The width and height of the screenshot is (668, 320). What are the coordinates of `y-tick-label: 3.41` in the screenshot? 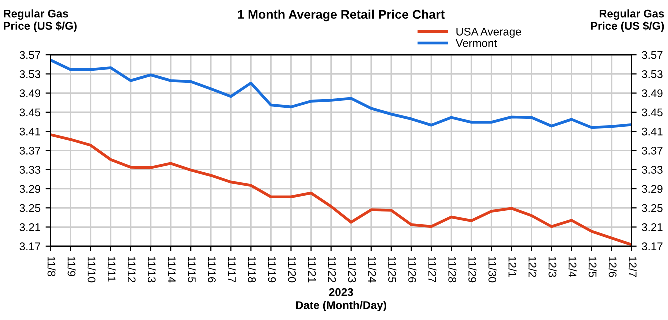 It's located at (30, 132).